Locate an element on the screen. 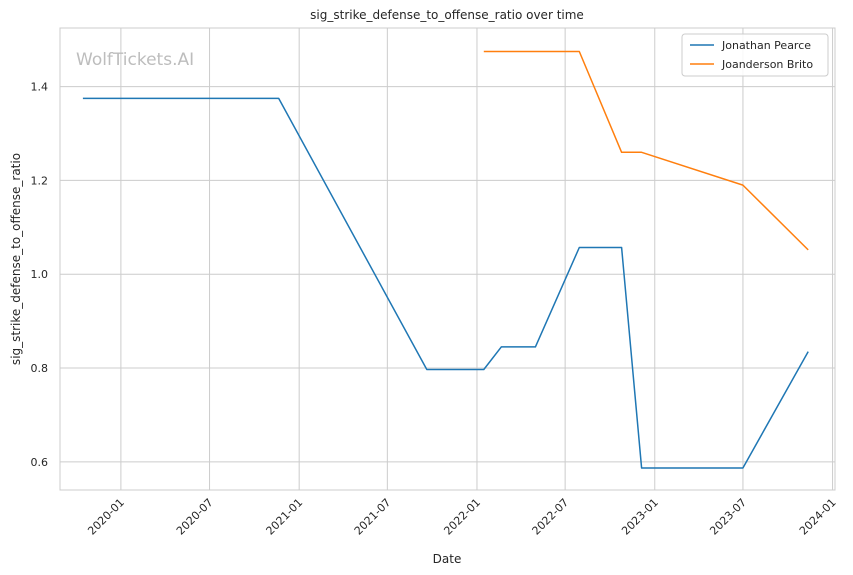 Image resolution: width=853 pixels, height=575 pixels. y-tick-label: 0.6 is located at coordinates (40, 462).